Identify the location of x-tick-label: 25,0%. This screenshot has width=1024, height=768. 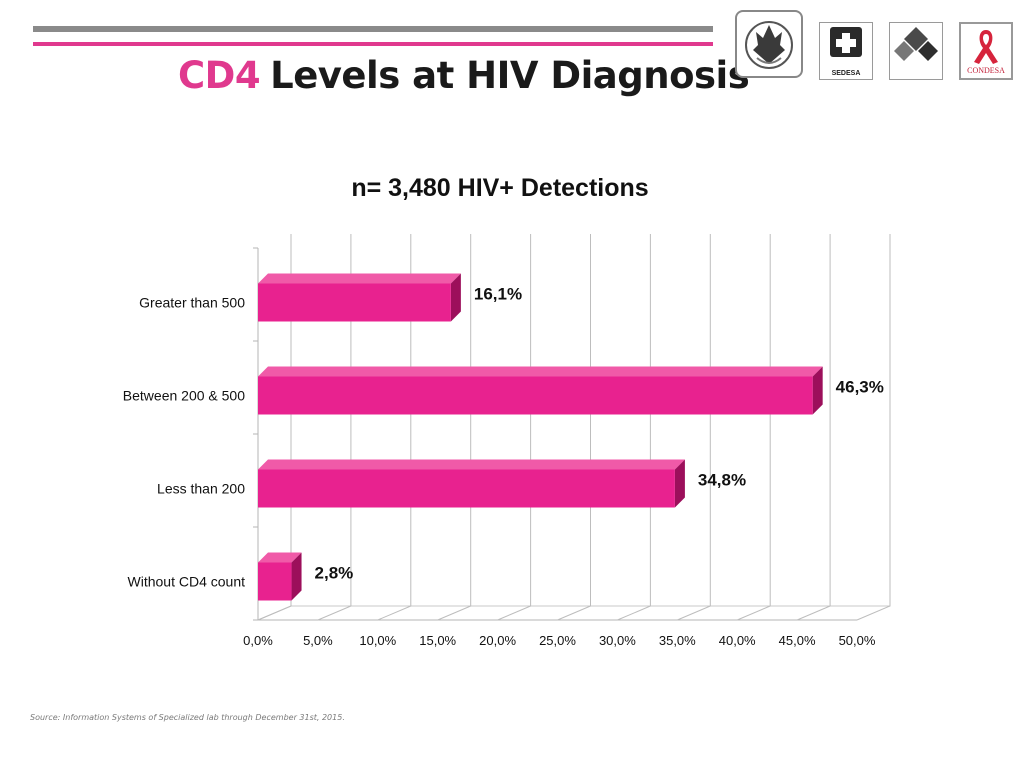
(557, 640).